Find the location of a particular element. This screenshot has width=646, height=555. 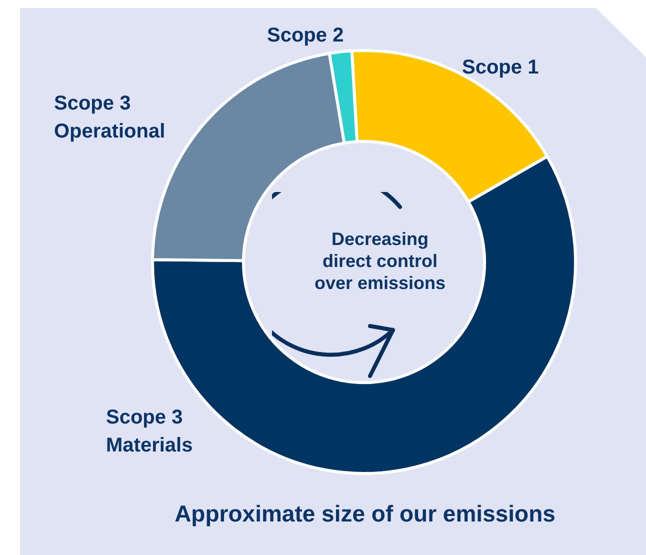

text: Approximate size of our emissions is located at coordinates (365, 513).